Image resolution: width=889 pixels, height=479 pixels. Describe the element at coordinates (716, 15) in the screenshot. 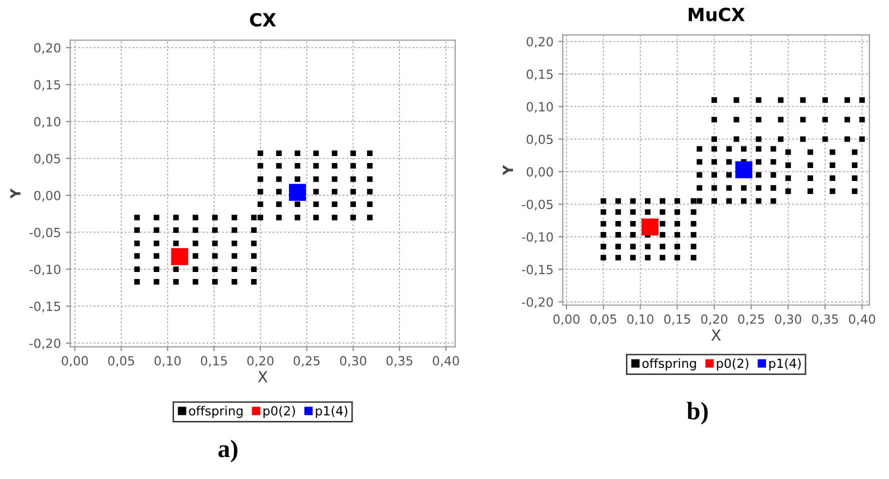

I see `chart-title: MuCX` at that location.